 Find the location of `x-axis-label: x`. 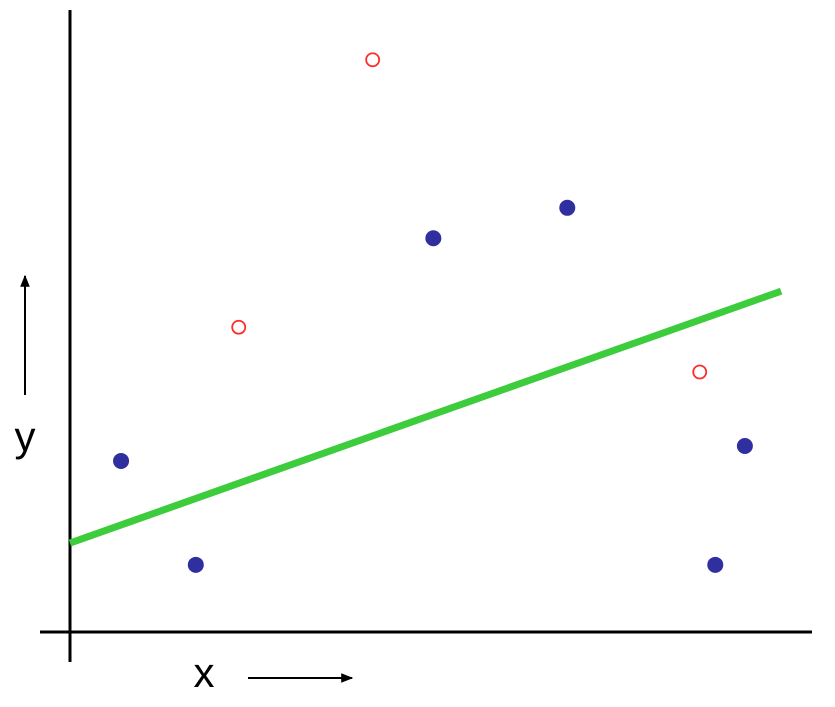

x-axis-label: x is located at coordinates (204, 672).